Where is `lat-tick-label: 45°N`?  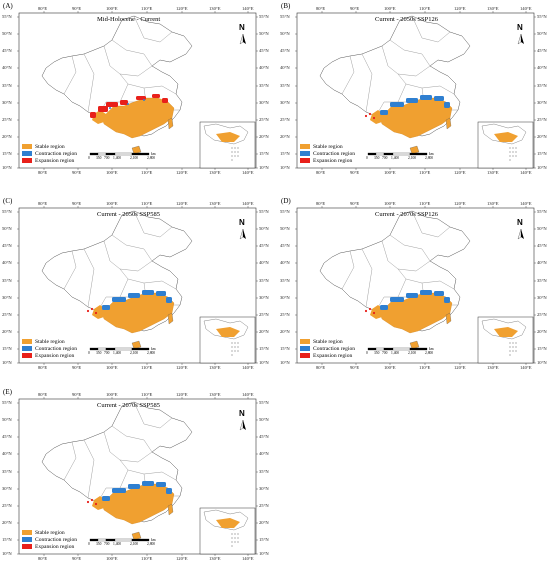
lat-tick-label: 45°N is located at coordinates (542, 50).